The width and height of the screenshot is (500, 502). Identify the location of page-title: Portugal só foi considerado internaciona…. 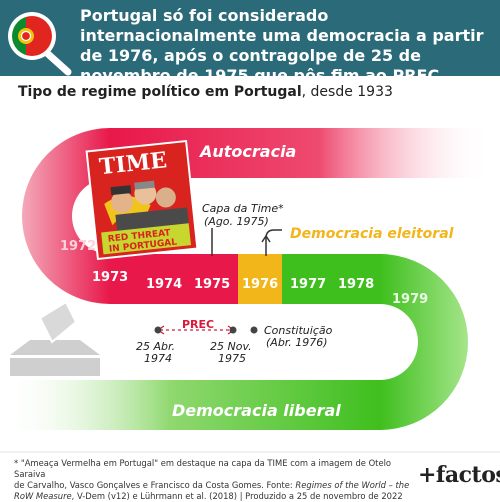
(282, 45).